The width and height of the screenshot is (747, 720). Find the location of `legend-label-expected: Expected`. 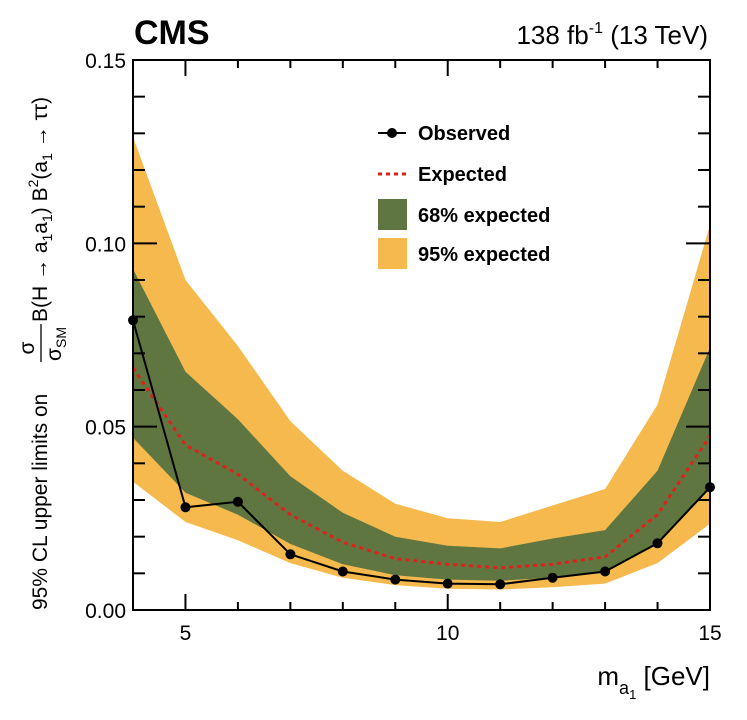

legend-label-expected: Expected is located at coordinates (462, 175).